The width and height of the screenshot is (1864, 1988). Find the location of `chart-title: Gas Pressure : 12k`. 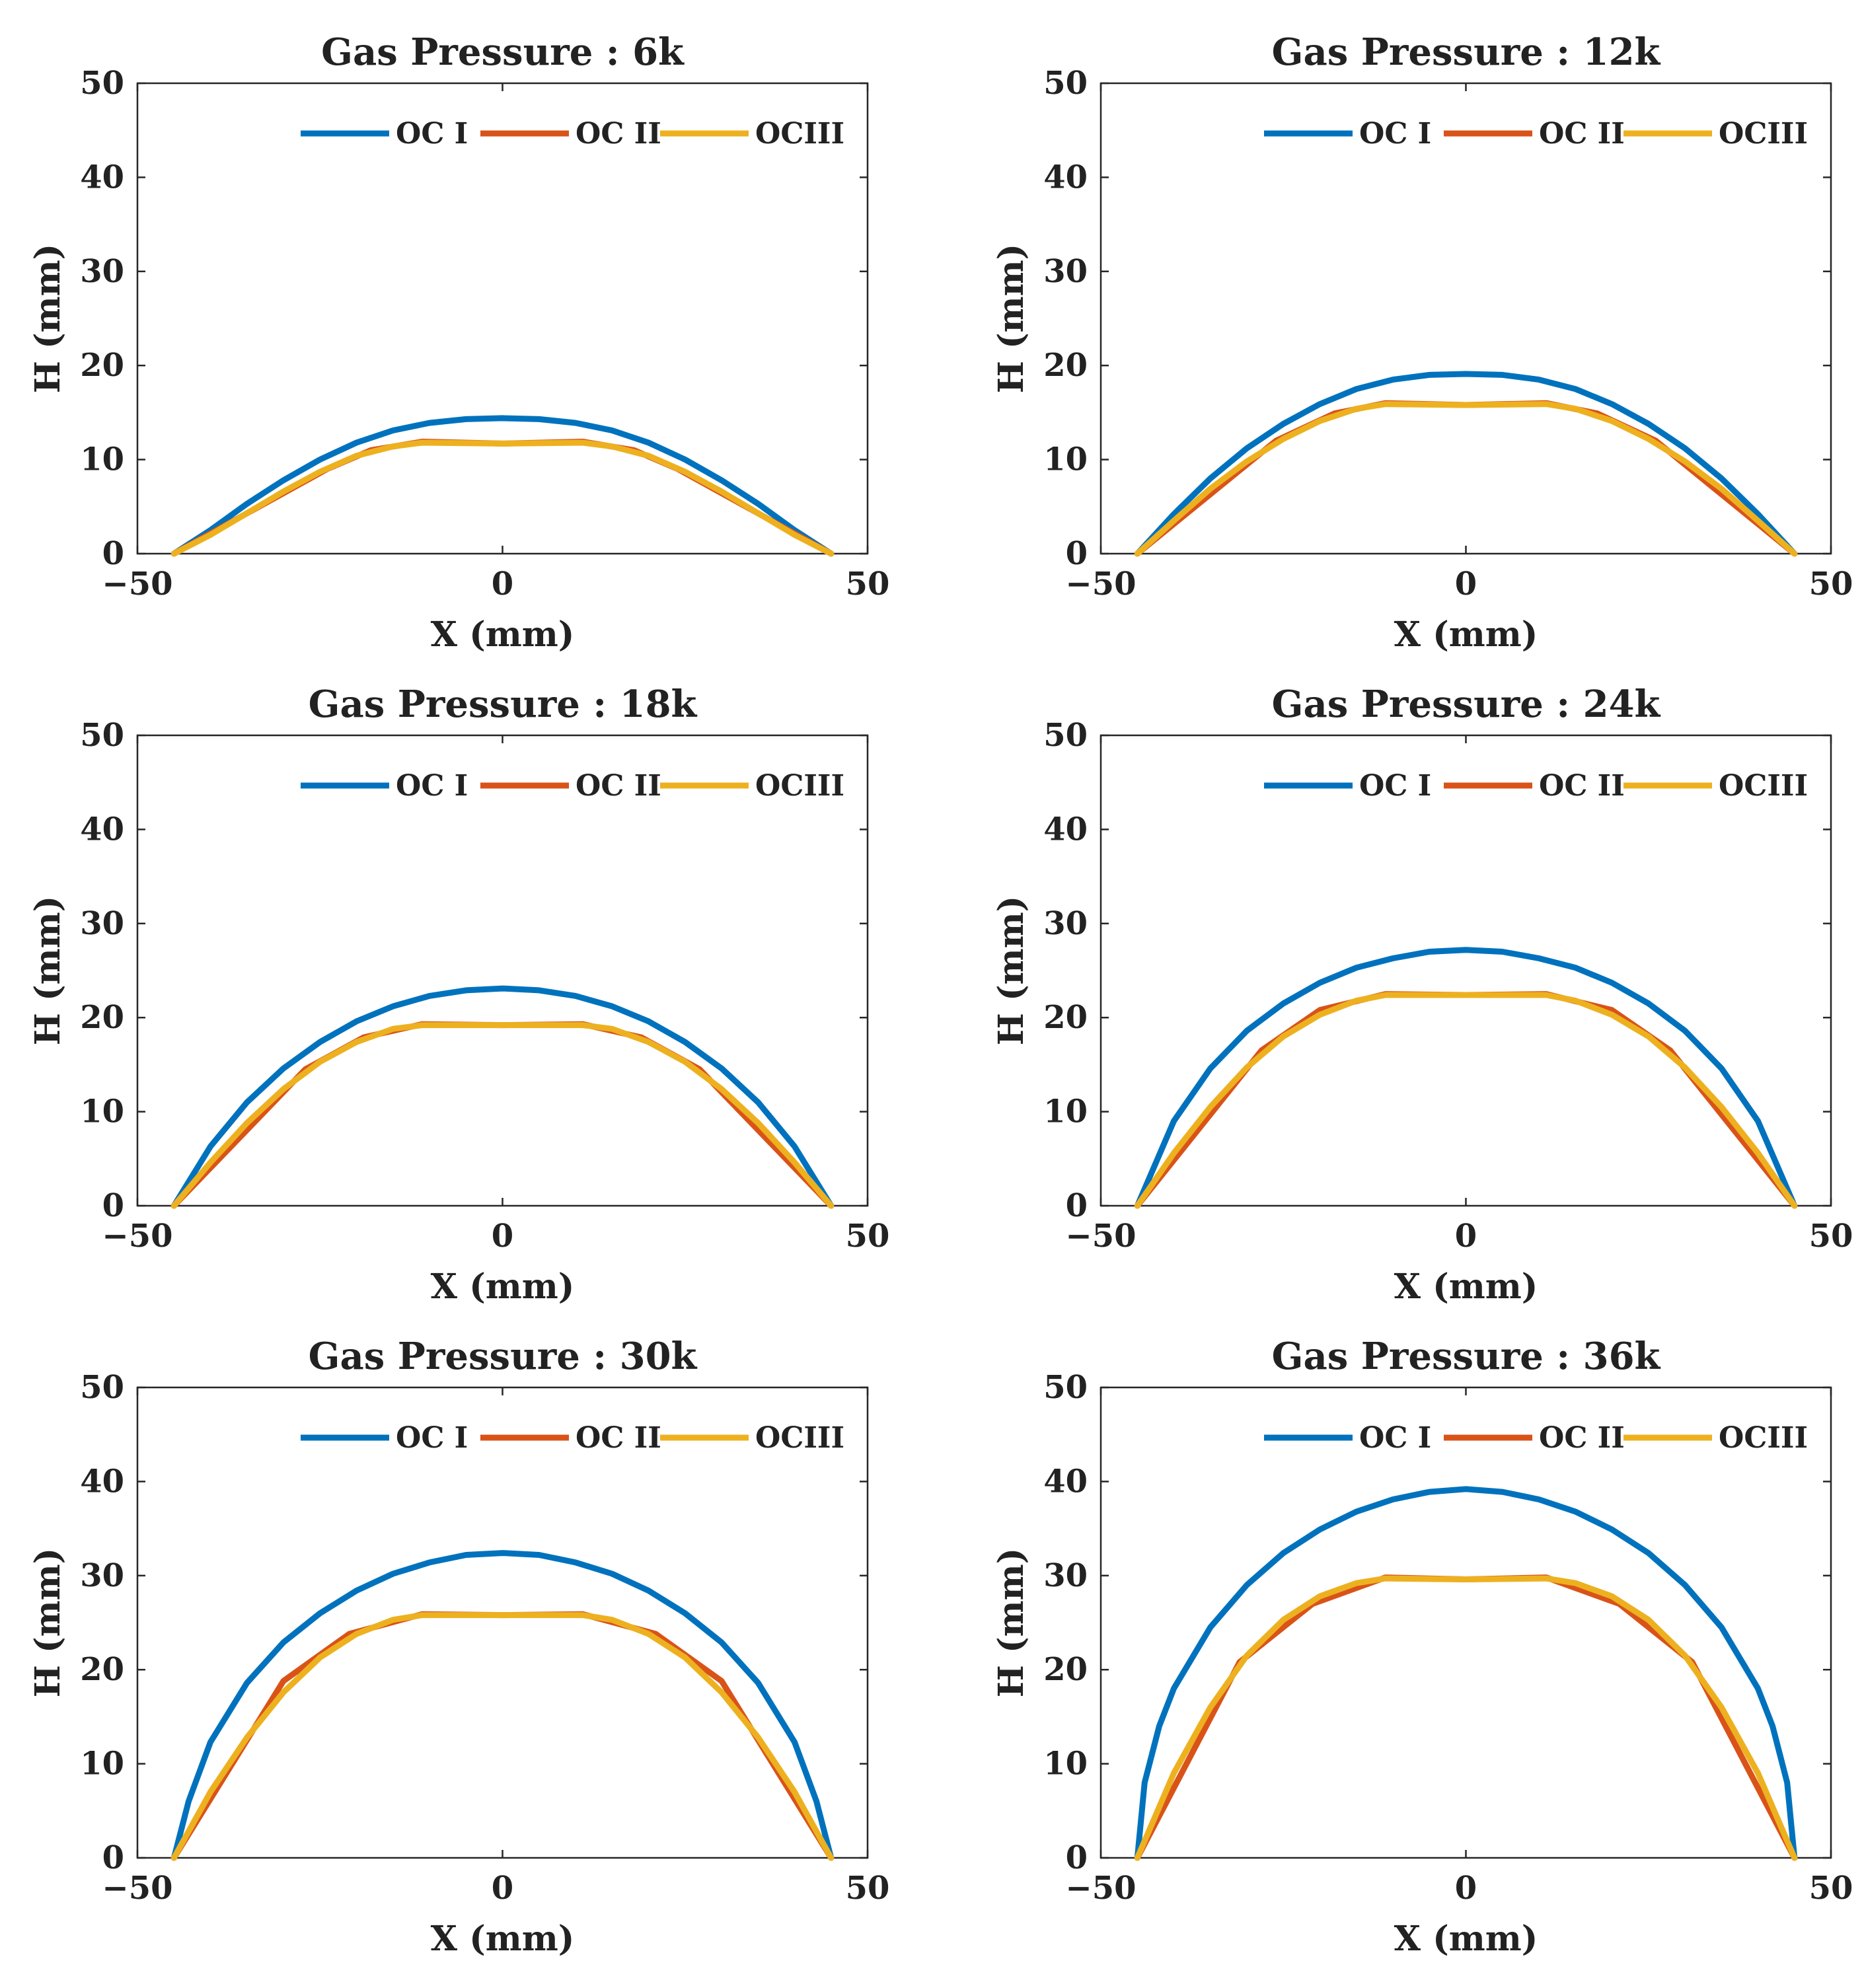

chart-title: Gas Pressure : 12k is located at coordinates (1466, 52).